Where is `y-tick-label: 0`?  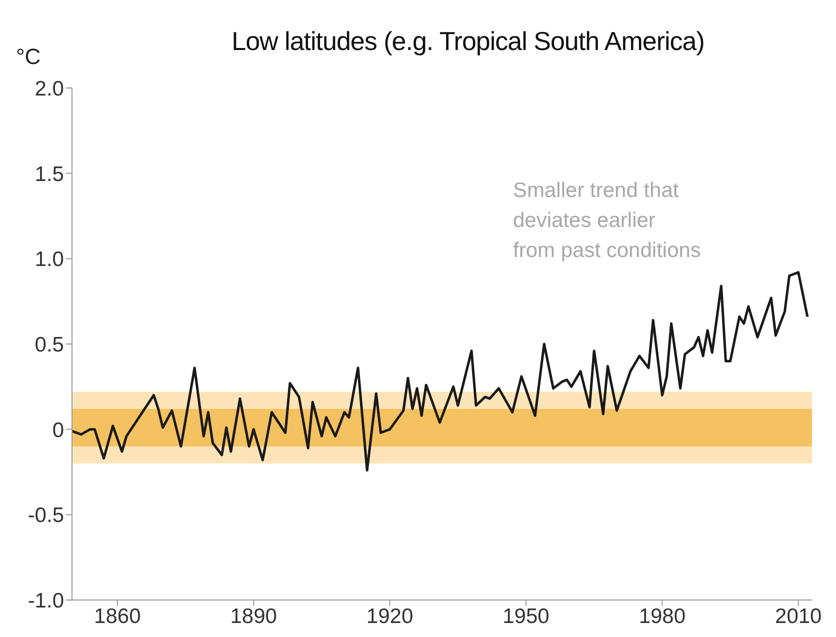
y-tick-label: 0 is located at coordinates (58, 430).